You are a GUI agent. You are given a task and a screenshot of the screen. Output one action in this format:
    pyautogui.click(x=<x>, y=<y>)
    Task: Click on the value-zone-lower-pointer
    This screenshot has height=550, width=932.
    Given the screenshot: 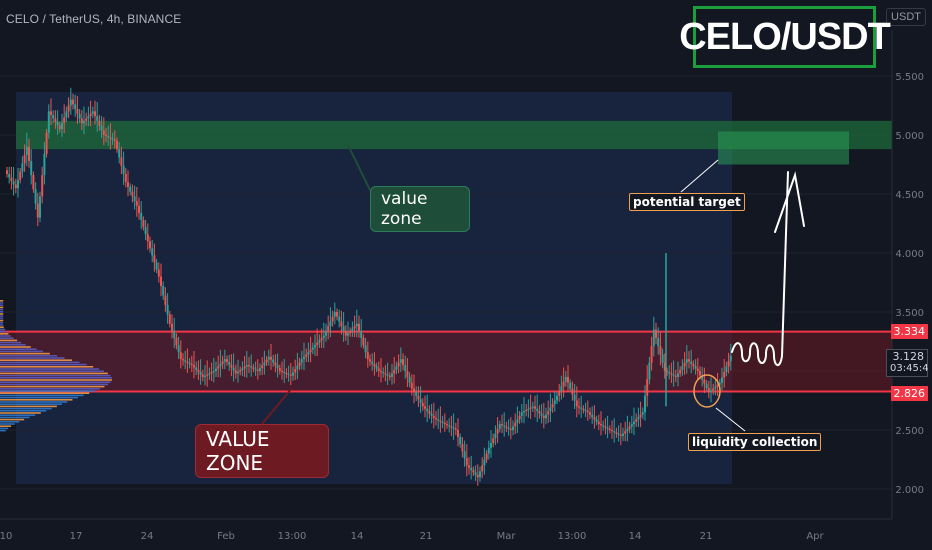 What is the action you would take?
    pyautogui.click(x=277, y=406)
    